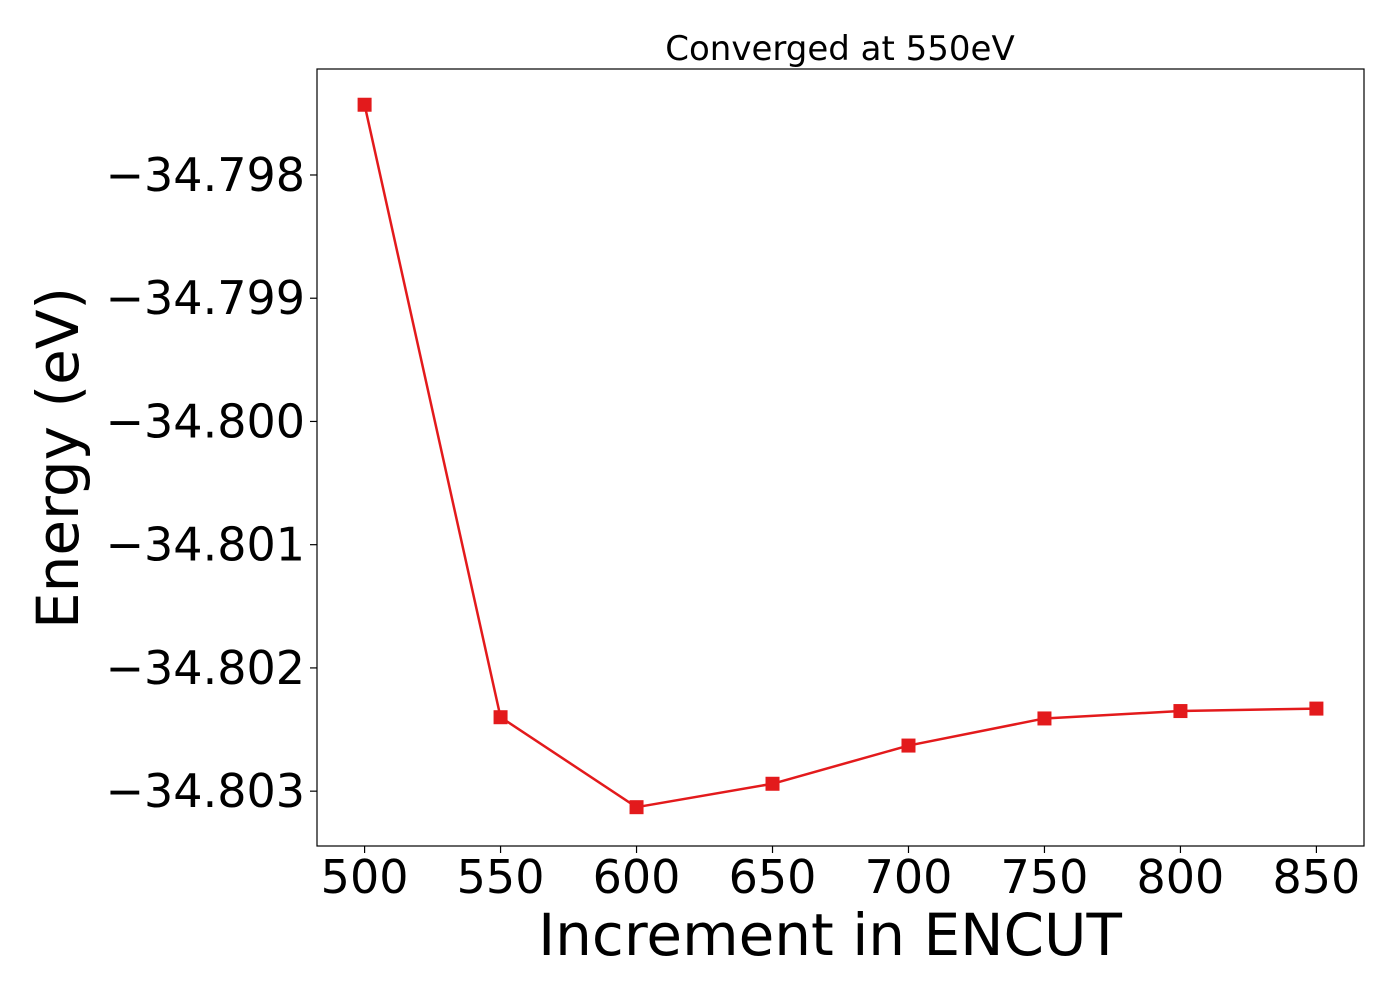  What do you see at coordinates (206, 668) in the screenshot?
I see `y-tick-label: −34.802` at bounding box center [206, 668].